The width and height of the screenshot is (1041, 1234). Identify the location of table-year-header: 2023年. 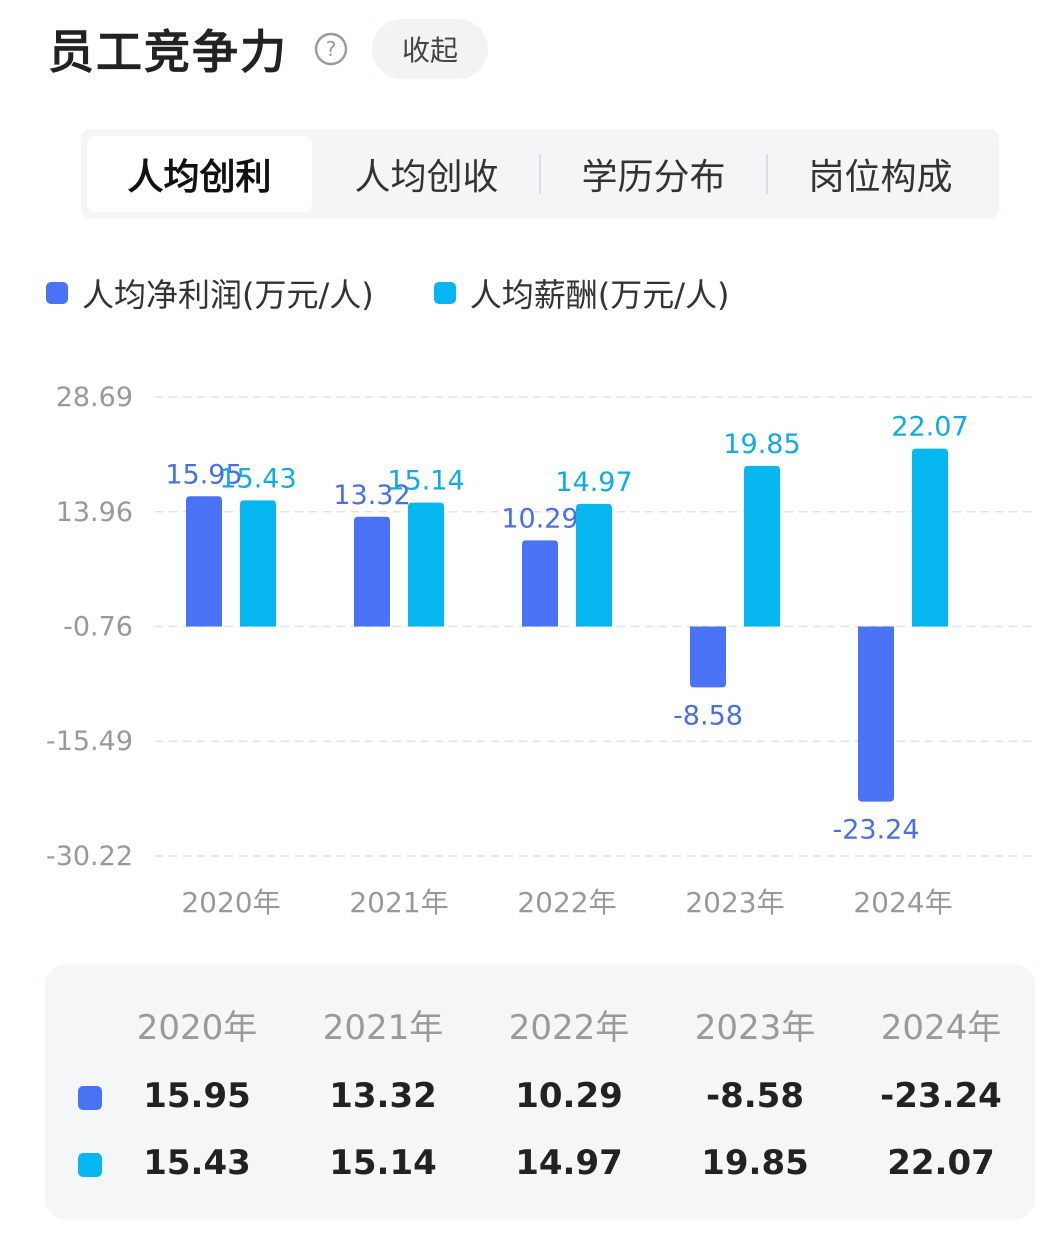
(755, 1028).